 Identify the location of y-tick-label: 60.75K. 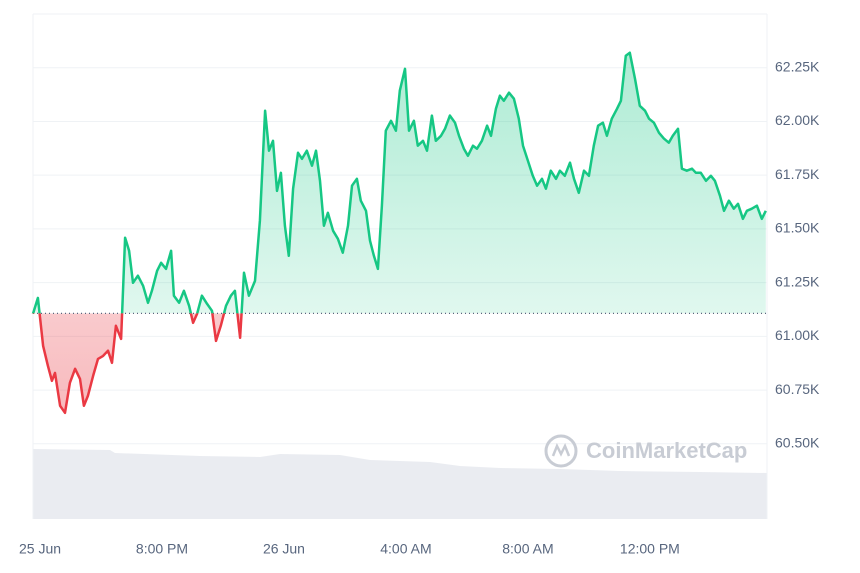
(797, 389).